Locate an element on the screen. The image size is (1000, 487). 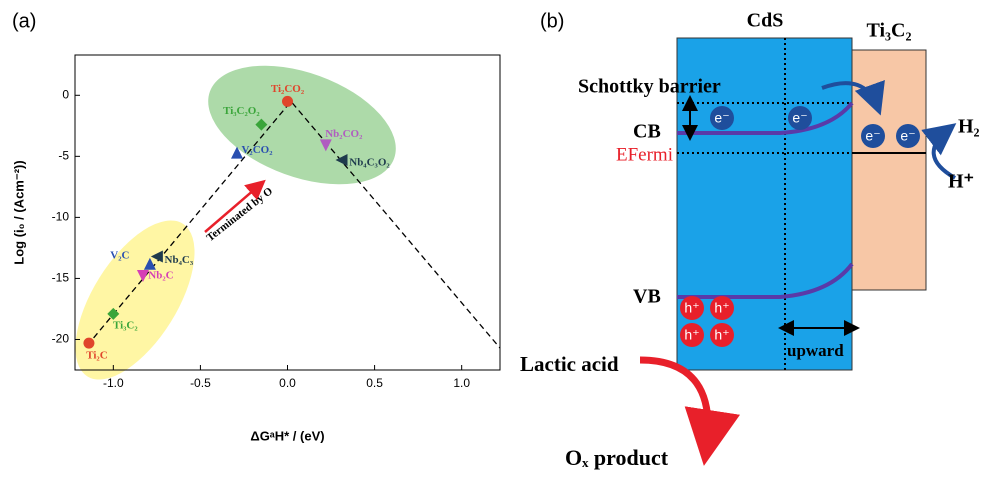
point-label: Nb₄C₃O₂ is located at coordinates (369, 163).